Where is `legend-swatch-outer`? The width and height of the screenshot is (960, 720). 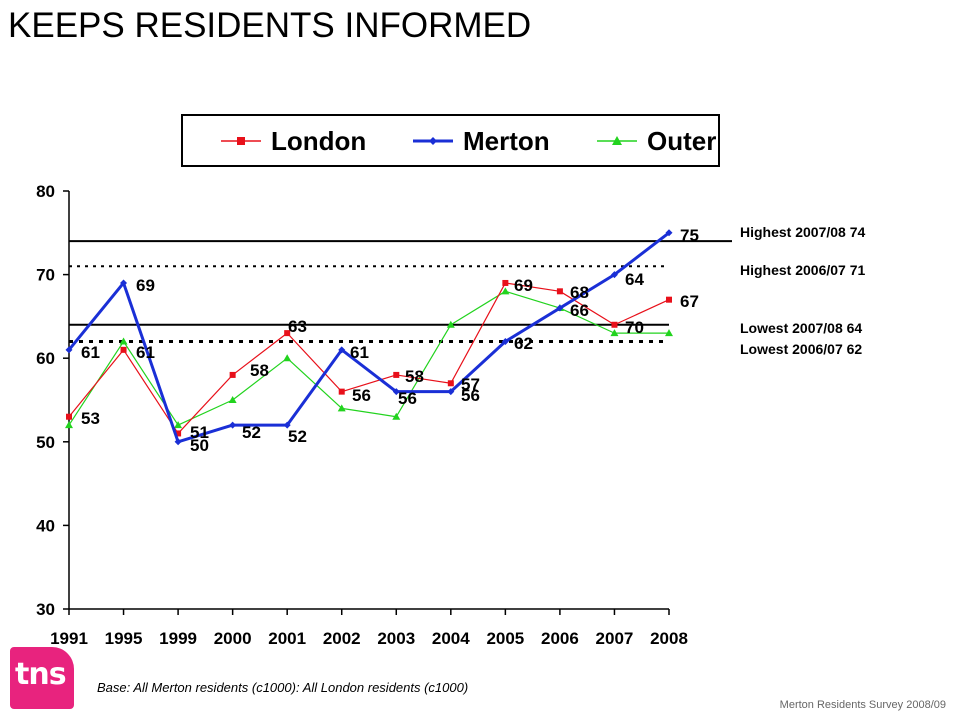
legend-swatch-outer is located at coordinates (617, 140).